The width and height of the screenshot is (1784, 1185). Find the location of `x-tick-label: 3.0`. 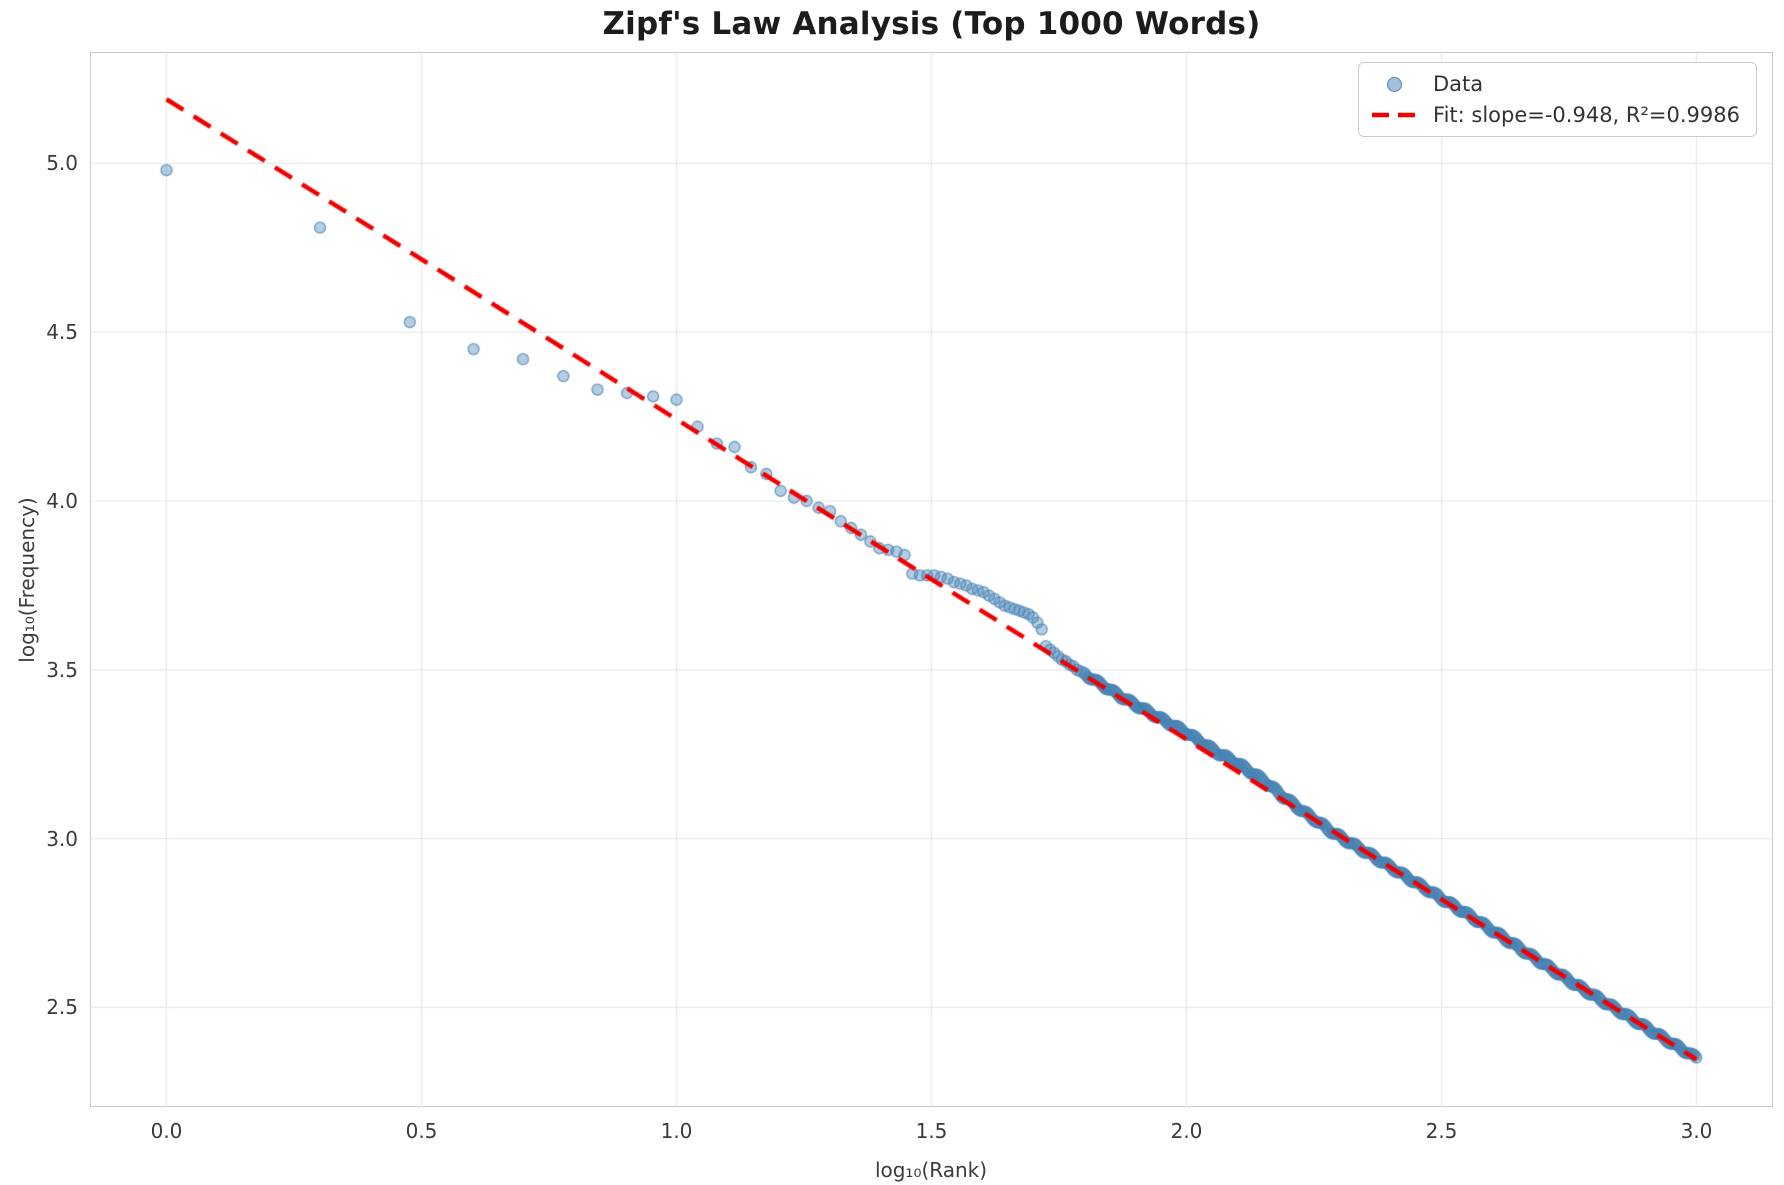

x-tick-label: 3.0 is located at coordinates (1696, 1131).